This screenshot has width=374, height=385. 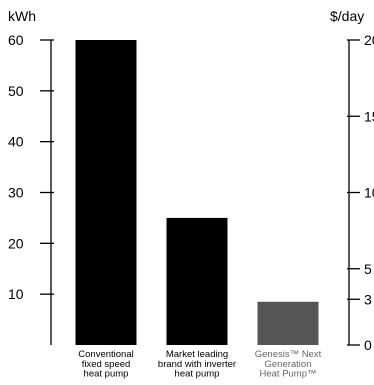 What do you see at coordinates (347, 16) in the screenshot?
I see `right-axis-unit-label: $/day` at bounding box center [347, 16].